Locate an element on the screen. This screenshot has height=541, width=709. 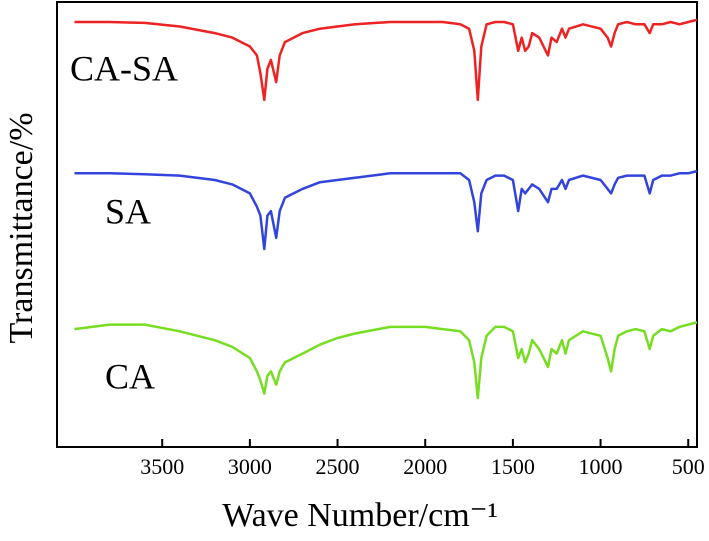
x-tick-label: 500 is located at coordinates (688, 466).